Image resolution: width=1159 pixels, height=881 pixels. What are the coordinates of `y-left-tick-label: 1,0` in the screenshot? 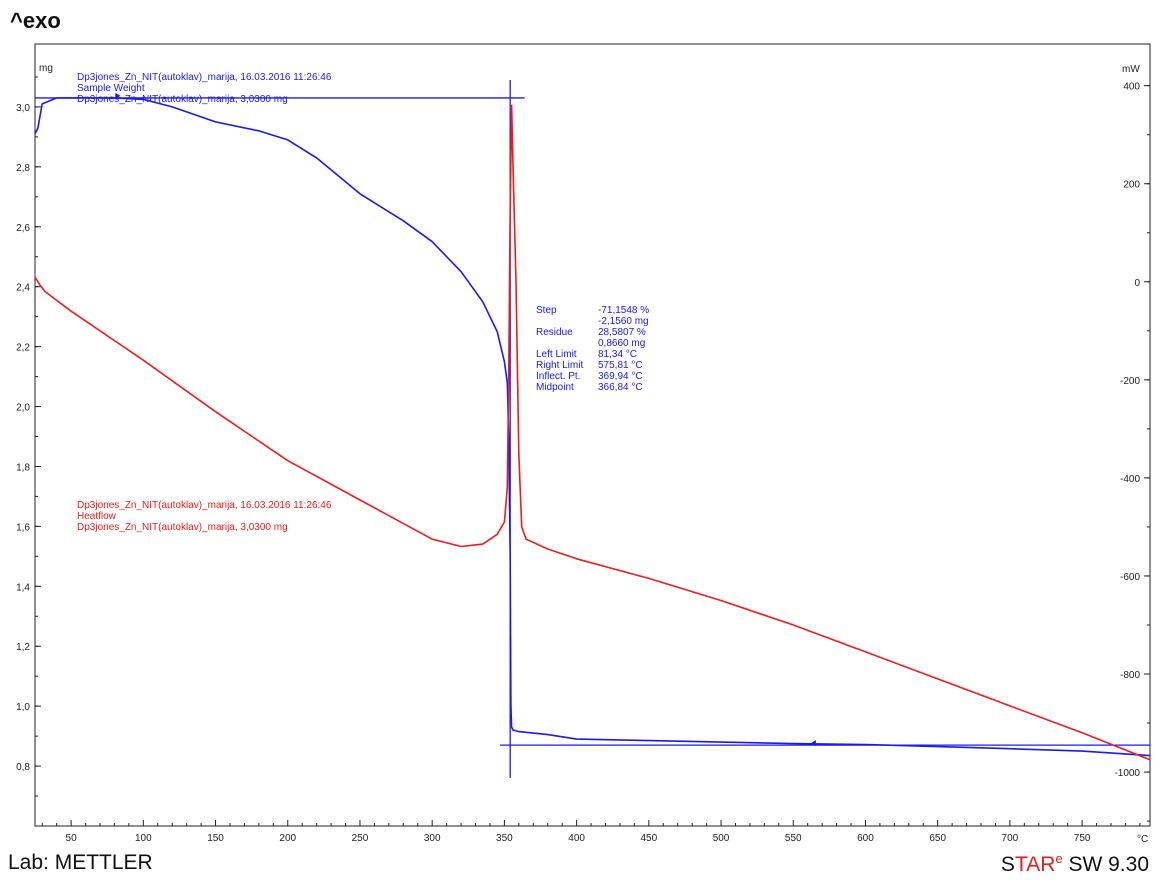 It's located at (23, 707).